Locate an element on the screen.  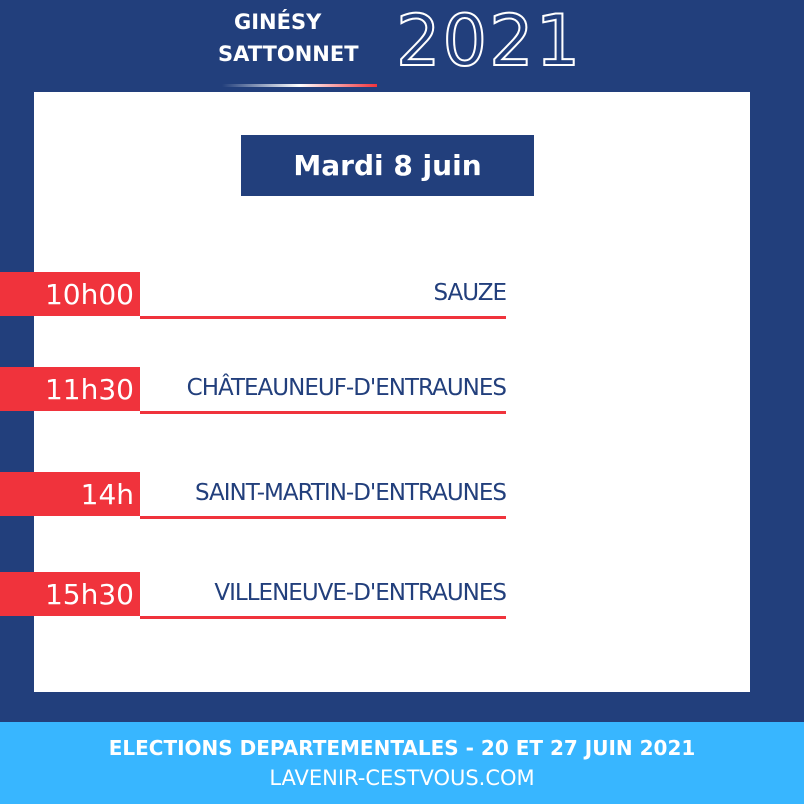
event-time: 10h00 is located at coordinates (70, 294).